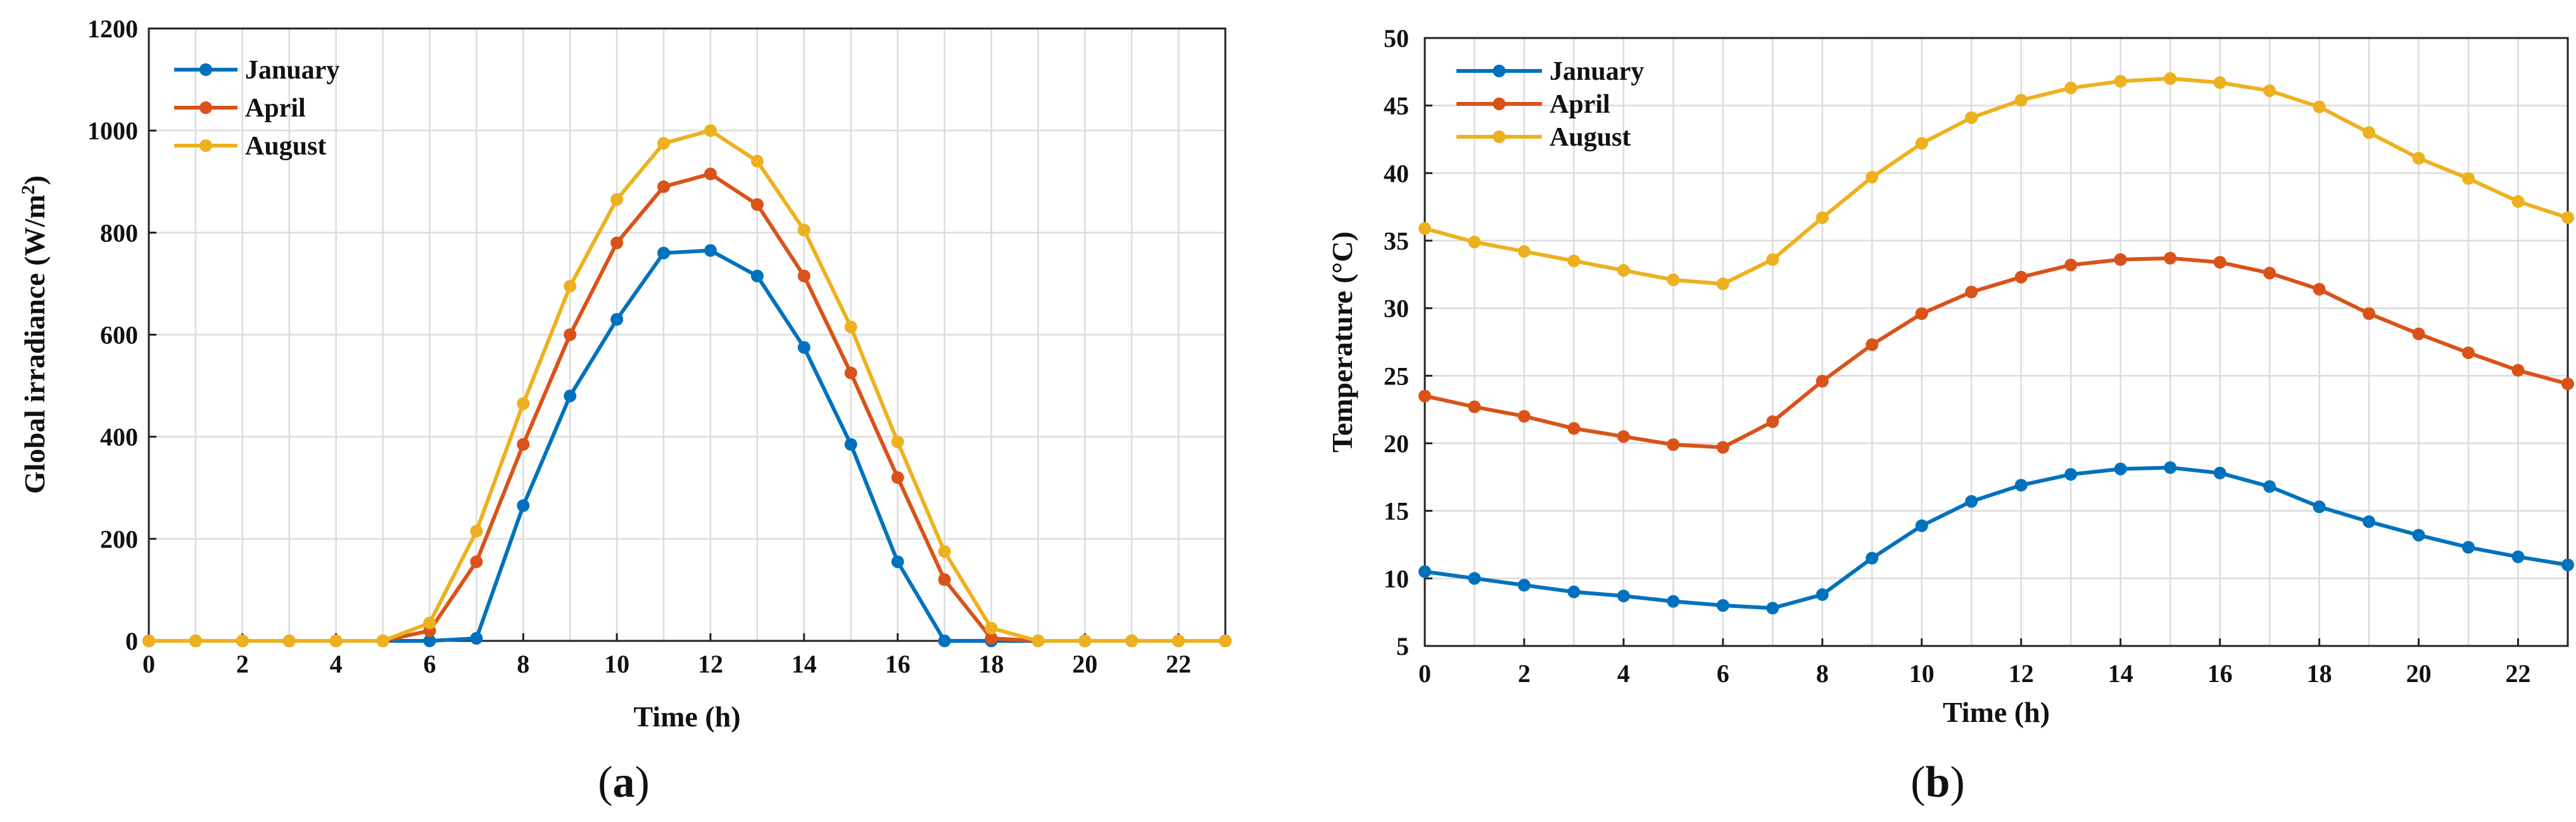 The height and width of the screenshot is (822, 2576). What do you see at coordinates (242, 664) in the screenshot?
I see `x-tick-label: 2` at bounding box center [242, 664].